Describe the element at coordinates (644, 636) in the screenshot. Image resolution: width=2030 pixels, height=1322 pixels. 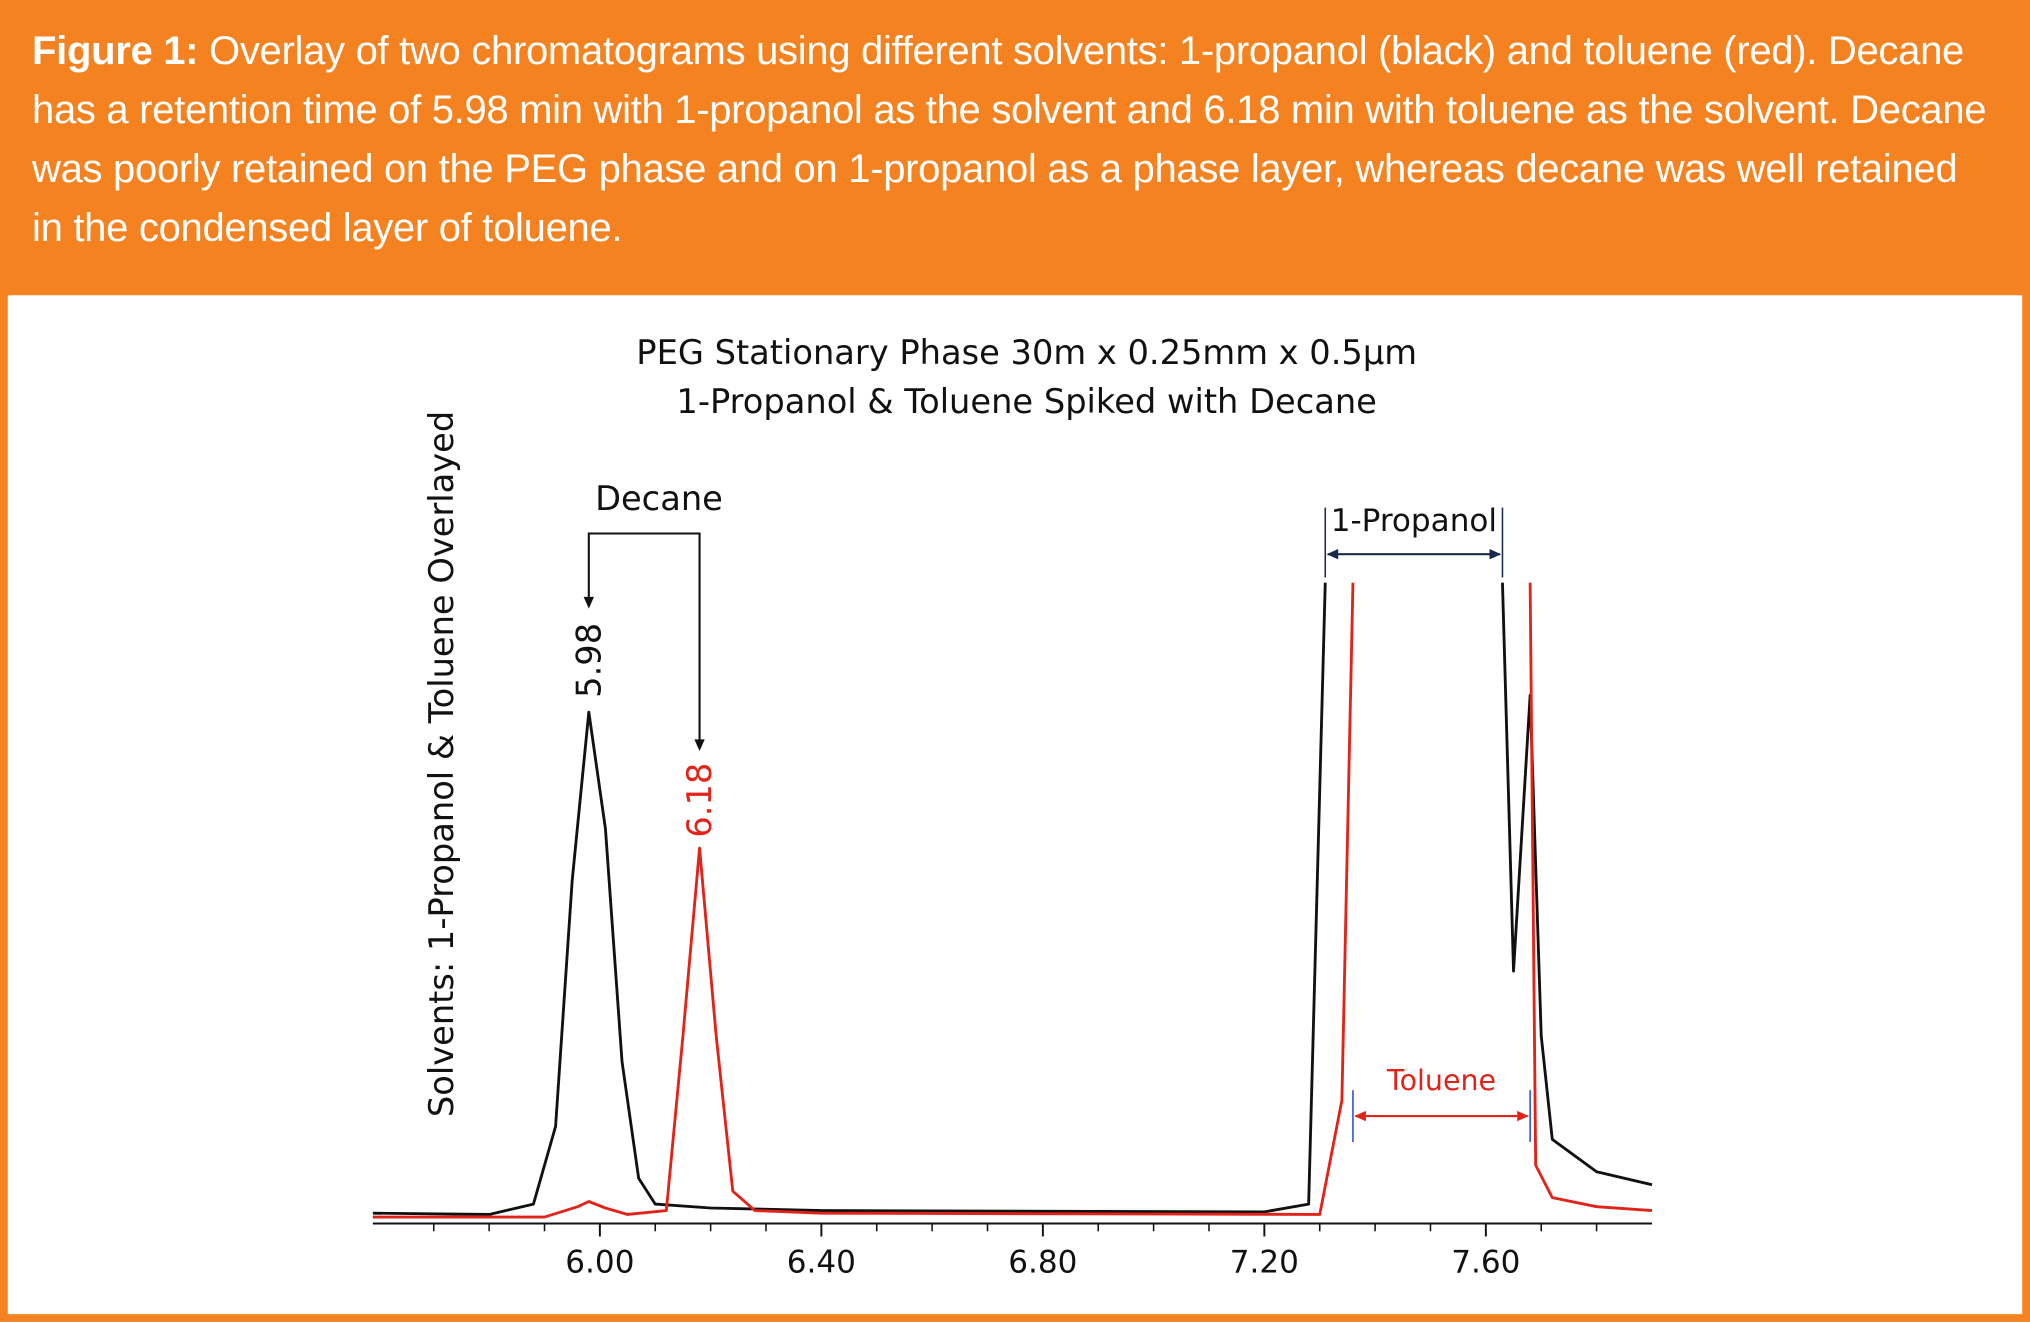
I see `annotation-bracket` at that location.